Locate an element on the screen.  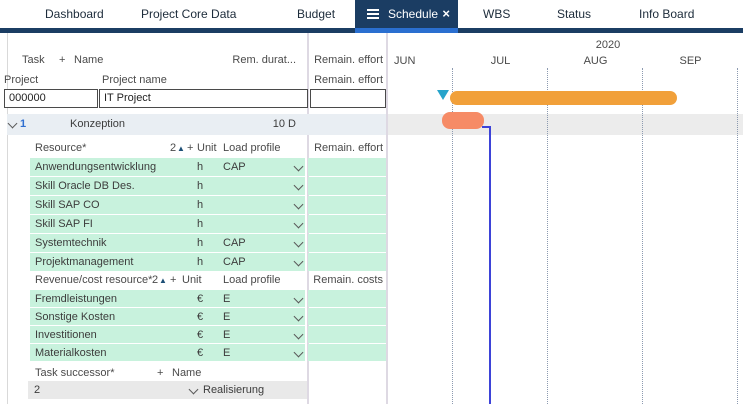
col-header-remain-effort: Remain. effort is located at coordinates (348, 60).